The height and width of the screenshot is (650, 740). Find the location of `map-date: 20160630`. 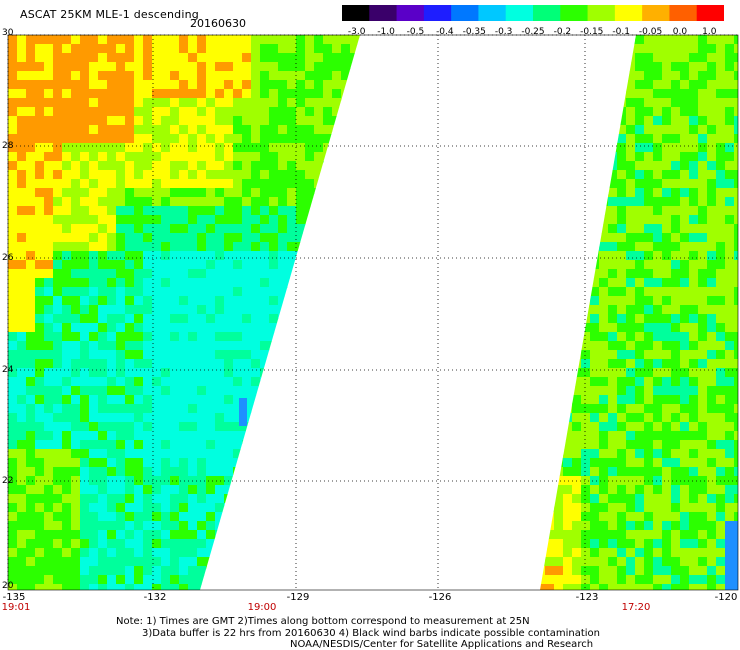

map-date: 20160630 is located at coordinates (218, 23).